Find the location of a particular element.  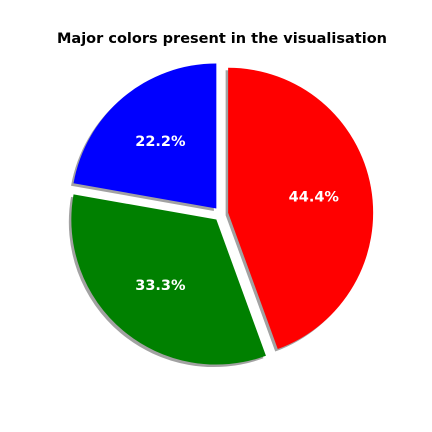

slice-percent-label: 22.2% is located at coordinates (160, 142).